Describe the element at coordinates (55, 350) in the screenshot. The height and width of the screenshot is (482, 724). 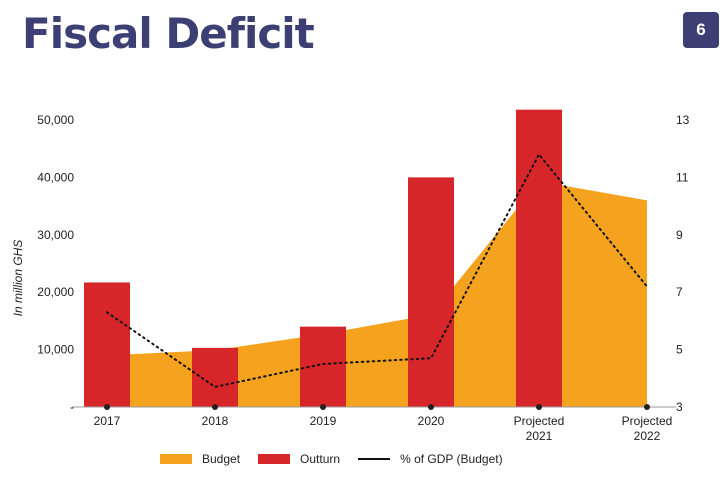
I see `y-tick-label-1: 10,000` at that location.